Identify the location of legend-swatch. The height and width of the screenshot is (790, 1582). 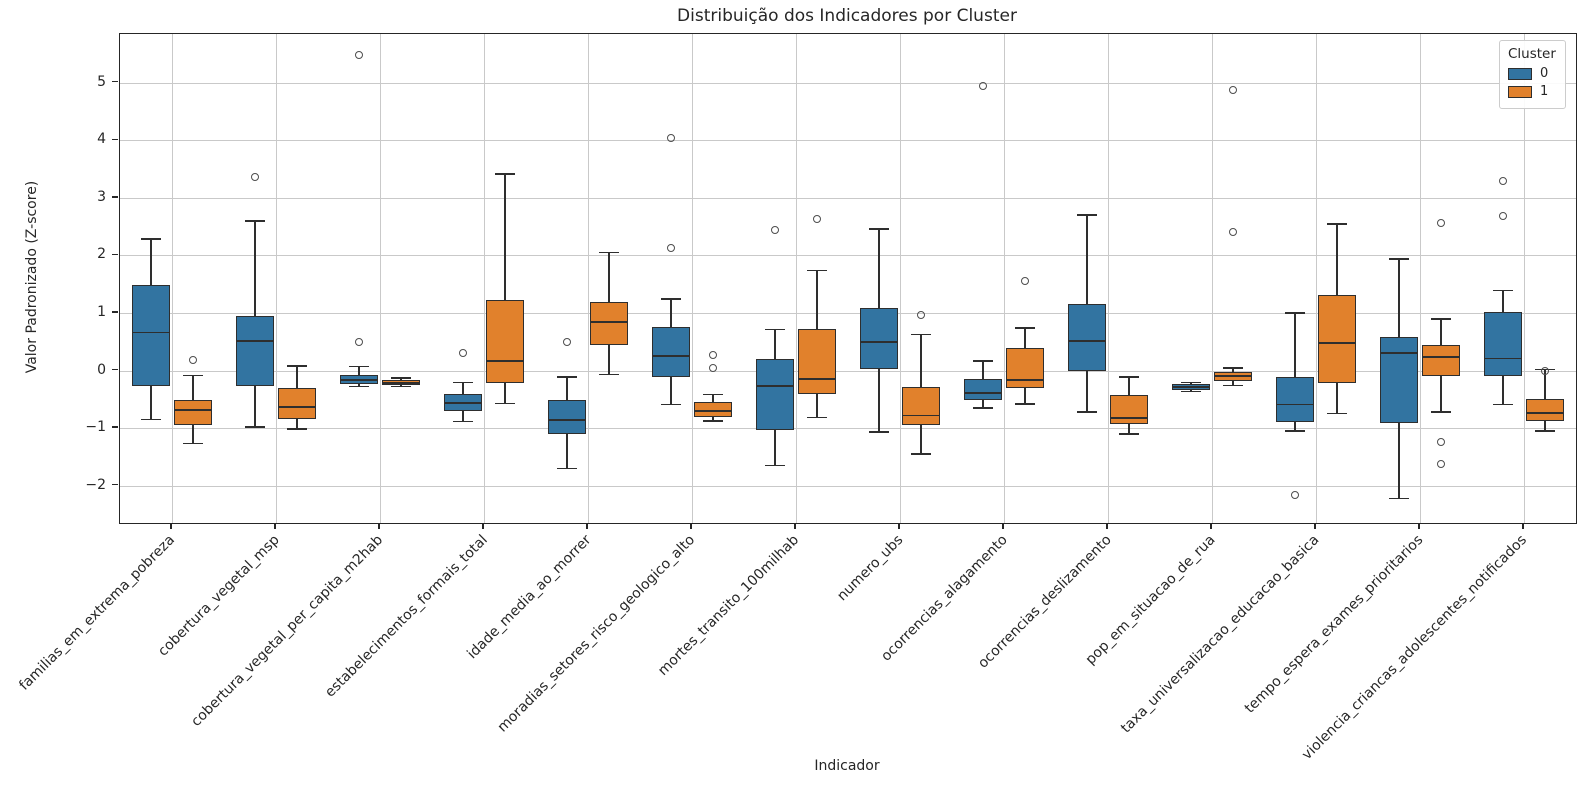
(1520, 73).